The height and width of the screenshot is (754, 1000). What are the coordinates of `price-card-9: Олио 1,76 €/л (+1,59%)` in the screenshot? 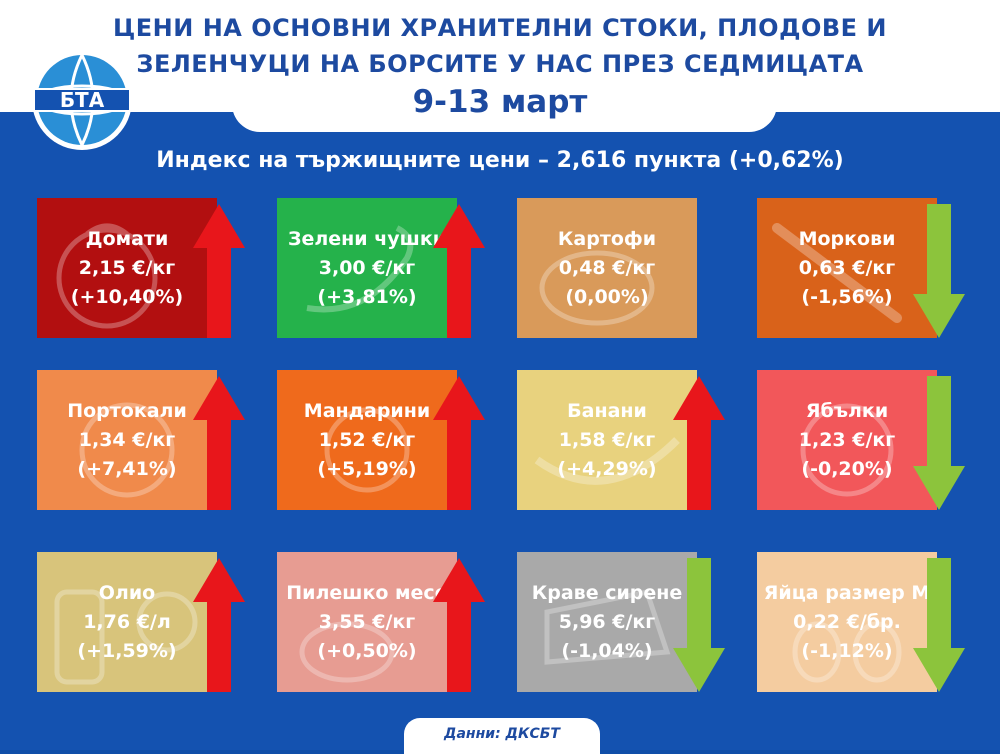 It's located at (127, 622).